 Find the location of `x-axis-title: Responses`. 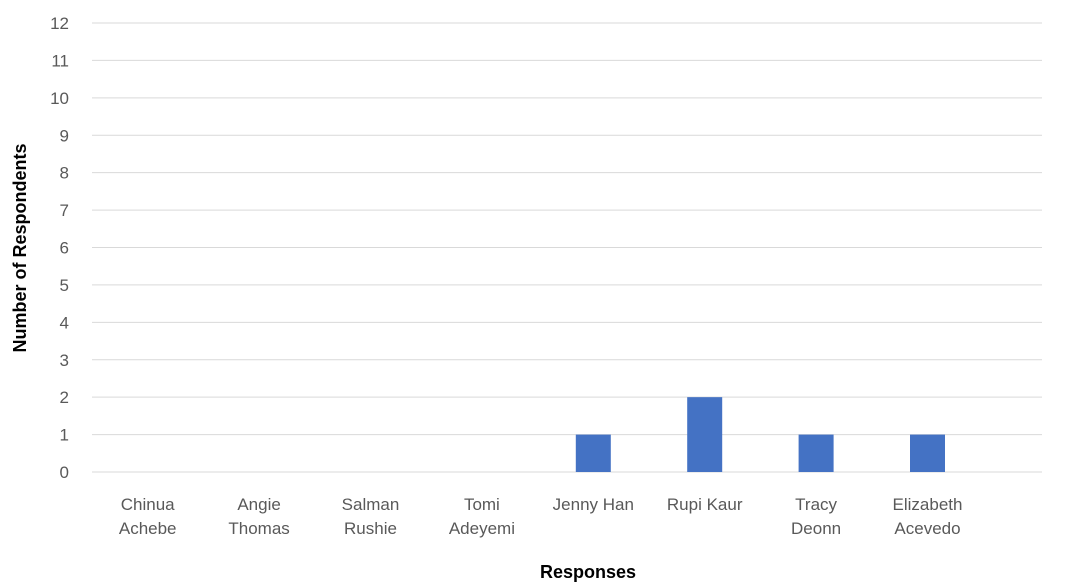

x-axis-title: Responses is located at coordinates (588, 572).